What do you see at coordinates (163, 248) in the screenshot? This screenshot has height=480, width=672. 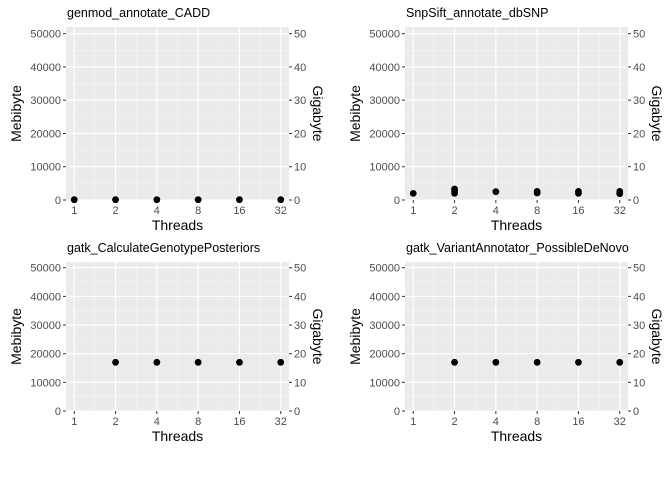 I see `panel-title: gatk_CalculateGenotypePosteriors` at bounding box center [163, 248].